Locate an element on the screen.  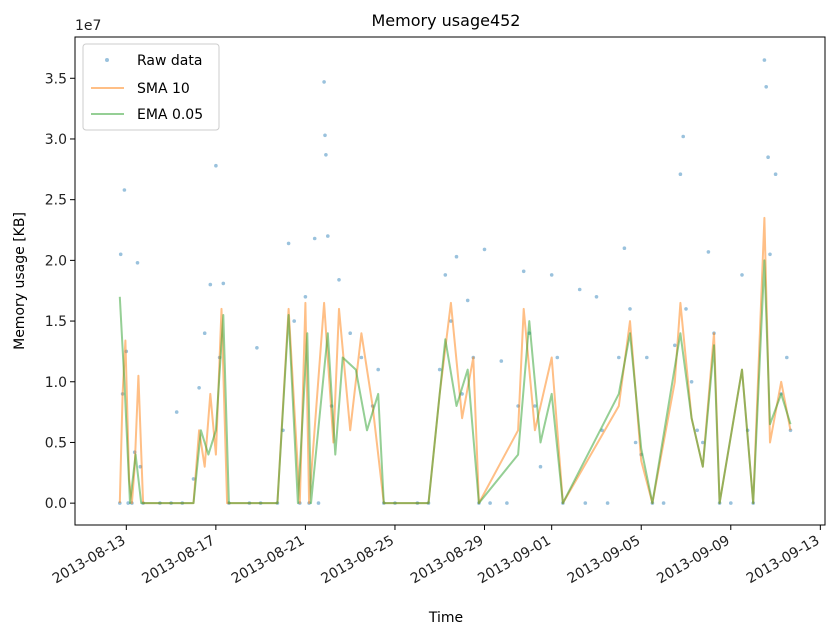
x-tick-label: 2013-08-17 is located at coordinates (178, 560).